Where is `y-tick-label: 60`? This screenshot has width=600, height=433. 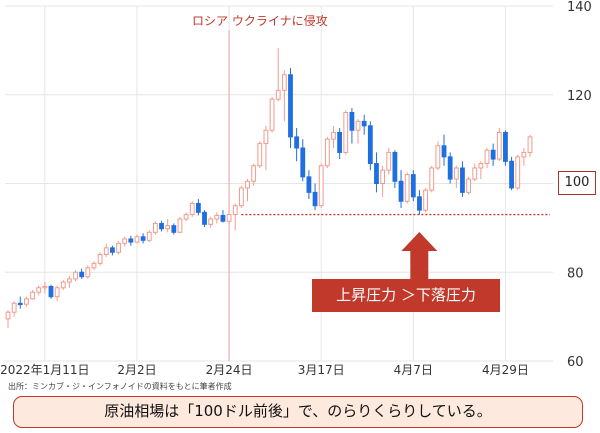
y-tick-label: 60 is located at coordinates (575, 362).